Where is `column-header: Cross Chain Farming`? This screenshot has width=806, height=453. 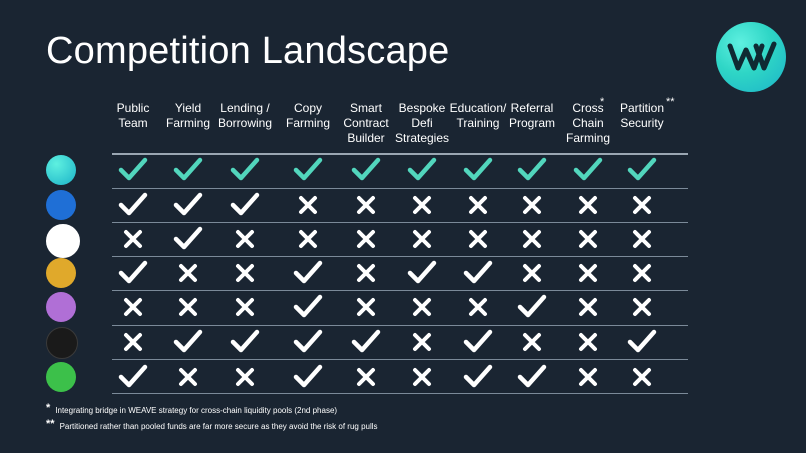
column-header: Cross Chain Farming is located at coordinates (587, 123).